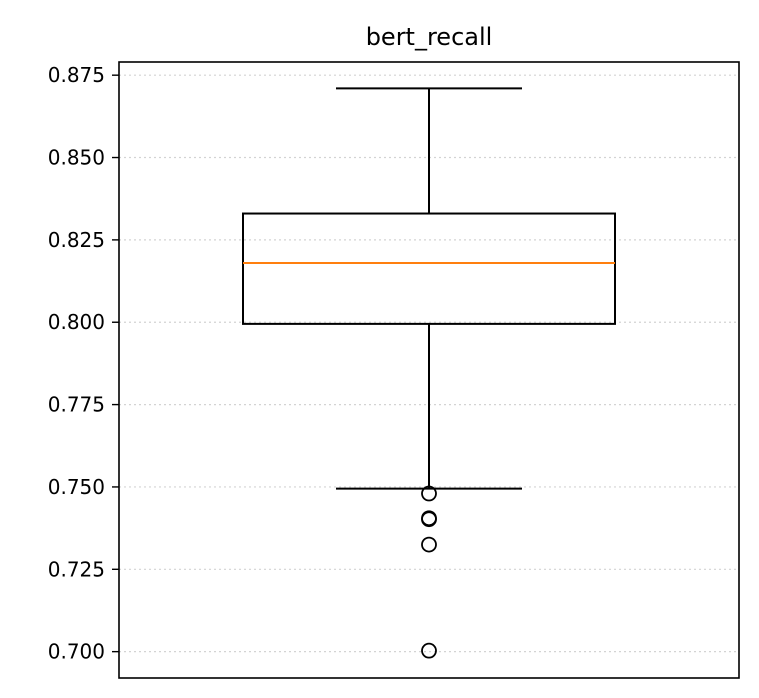 The height and width of the screenshot is (698, 759). What do you see at coordinates (83, 363) in the screenshot?
I see `y-axis: 0.700 0.725 0.750 0.775 0.800 0.825 0.850 0.875` at bounding box center [83, 363].